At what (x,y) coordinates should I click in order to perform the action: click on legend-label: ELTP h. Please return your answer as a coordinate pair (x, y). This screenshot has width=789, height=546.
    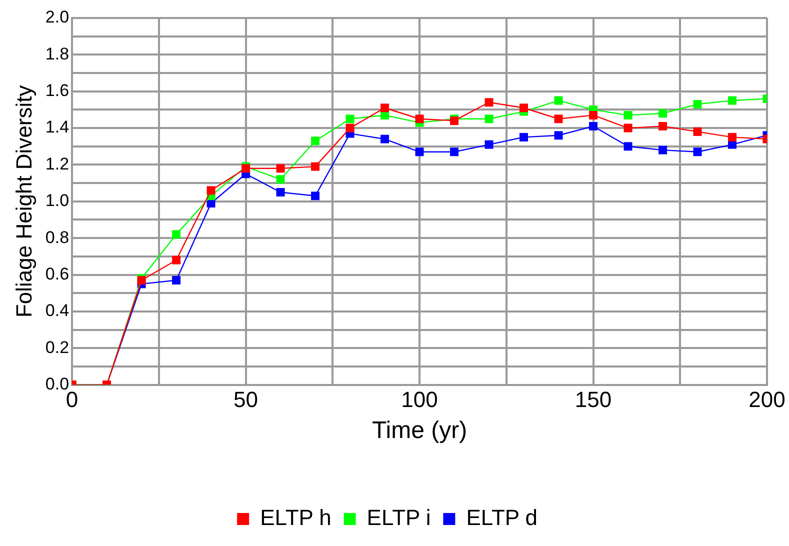
    Looking at the image, I should click on (296, 517).